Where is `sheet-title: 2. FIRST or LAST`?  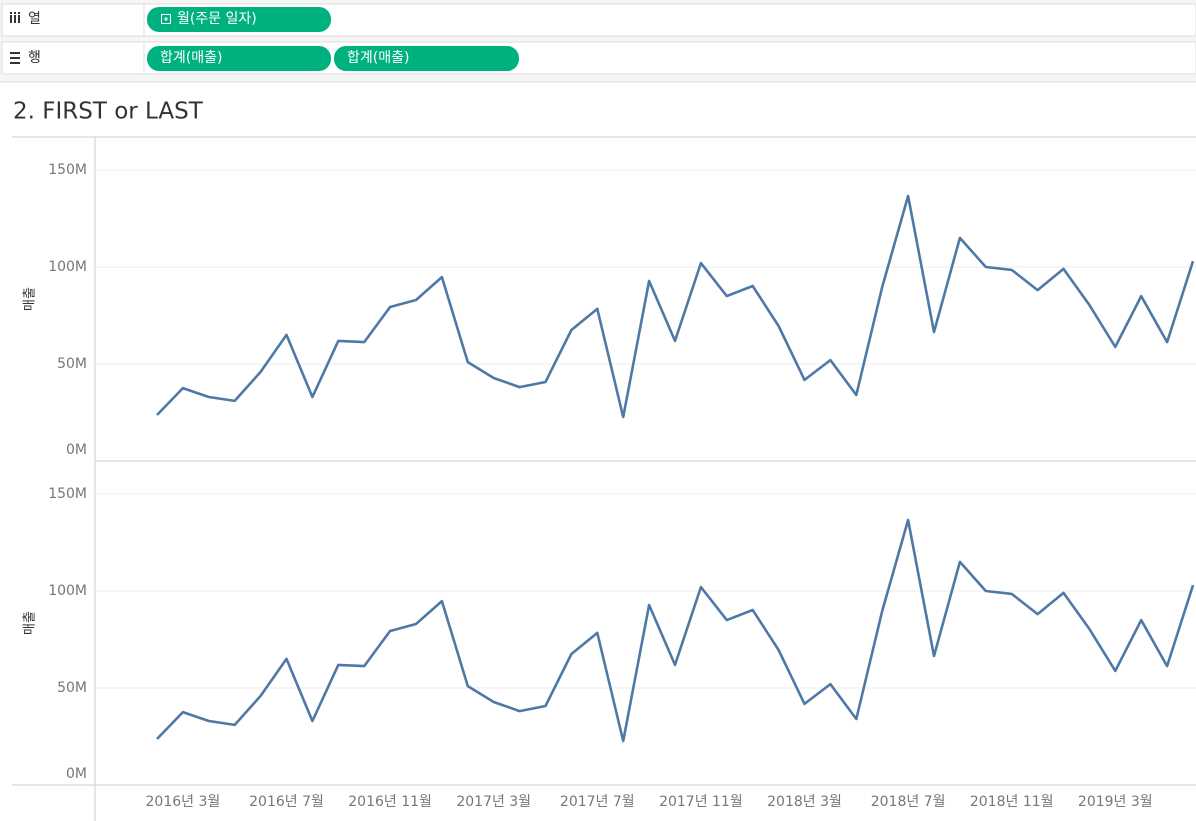
sheet-title: 2. FIRST or LAST is located at coordinates (108, 112).